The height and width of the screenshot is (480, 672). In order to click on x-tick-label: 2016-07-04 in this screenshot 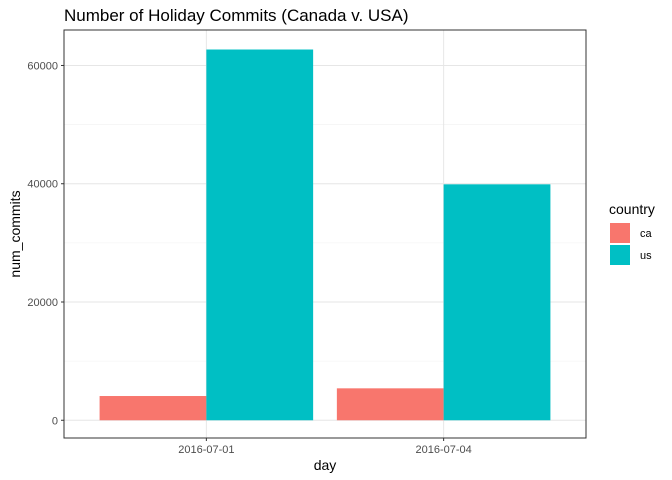, I will do `click(443, 450)`.